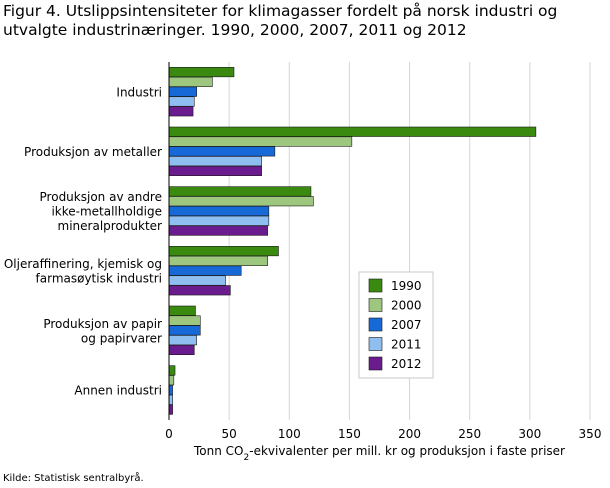 Image resolution: width=610 pixels, height=488 pixels. What do you see at coordinates (409, 434) in the screenshot?
I see `x-tick-label: 200` at bounding box center [409, 434].